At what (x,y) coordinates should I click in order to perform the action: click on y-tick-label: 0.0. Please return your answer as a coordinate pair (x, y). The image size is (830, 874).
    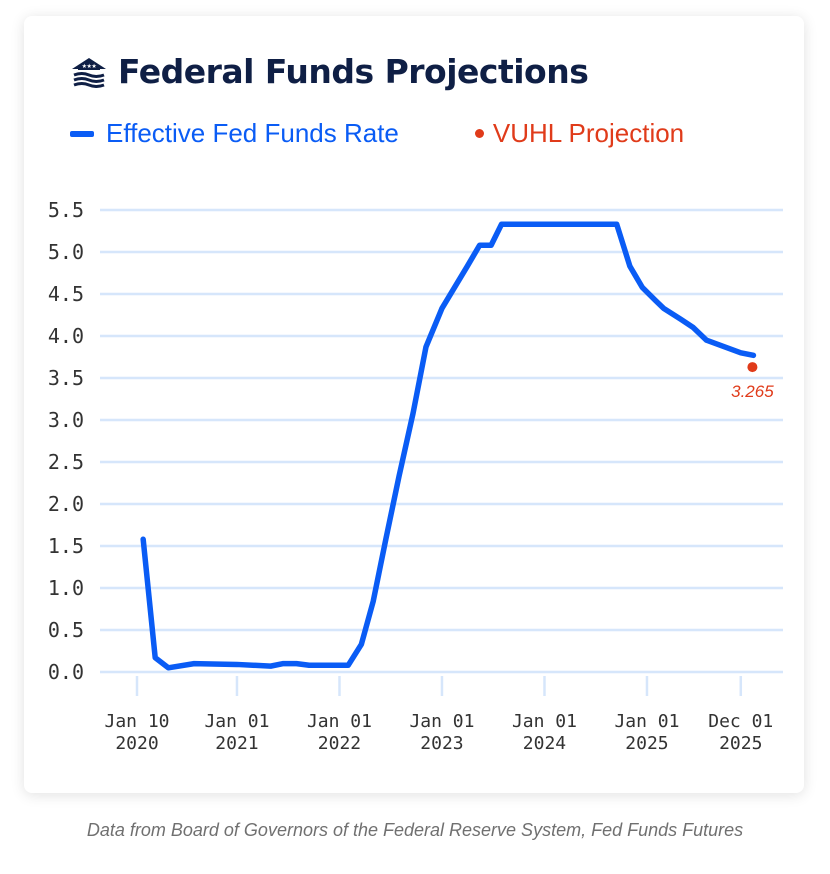
    Looking at the image, I should click on (66, 672).